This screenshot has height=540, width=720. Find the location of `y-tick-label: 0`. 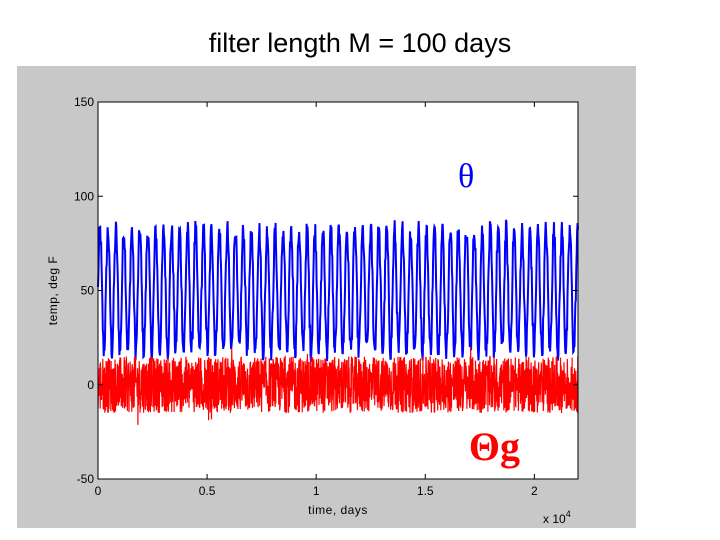

y-tick-label: 0 is located at coordinates (90, 385).